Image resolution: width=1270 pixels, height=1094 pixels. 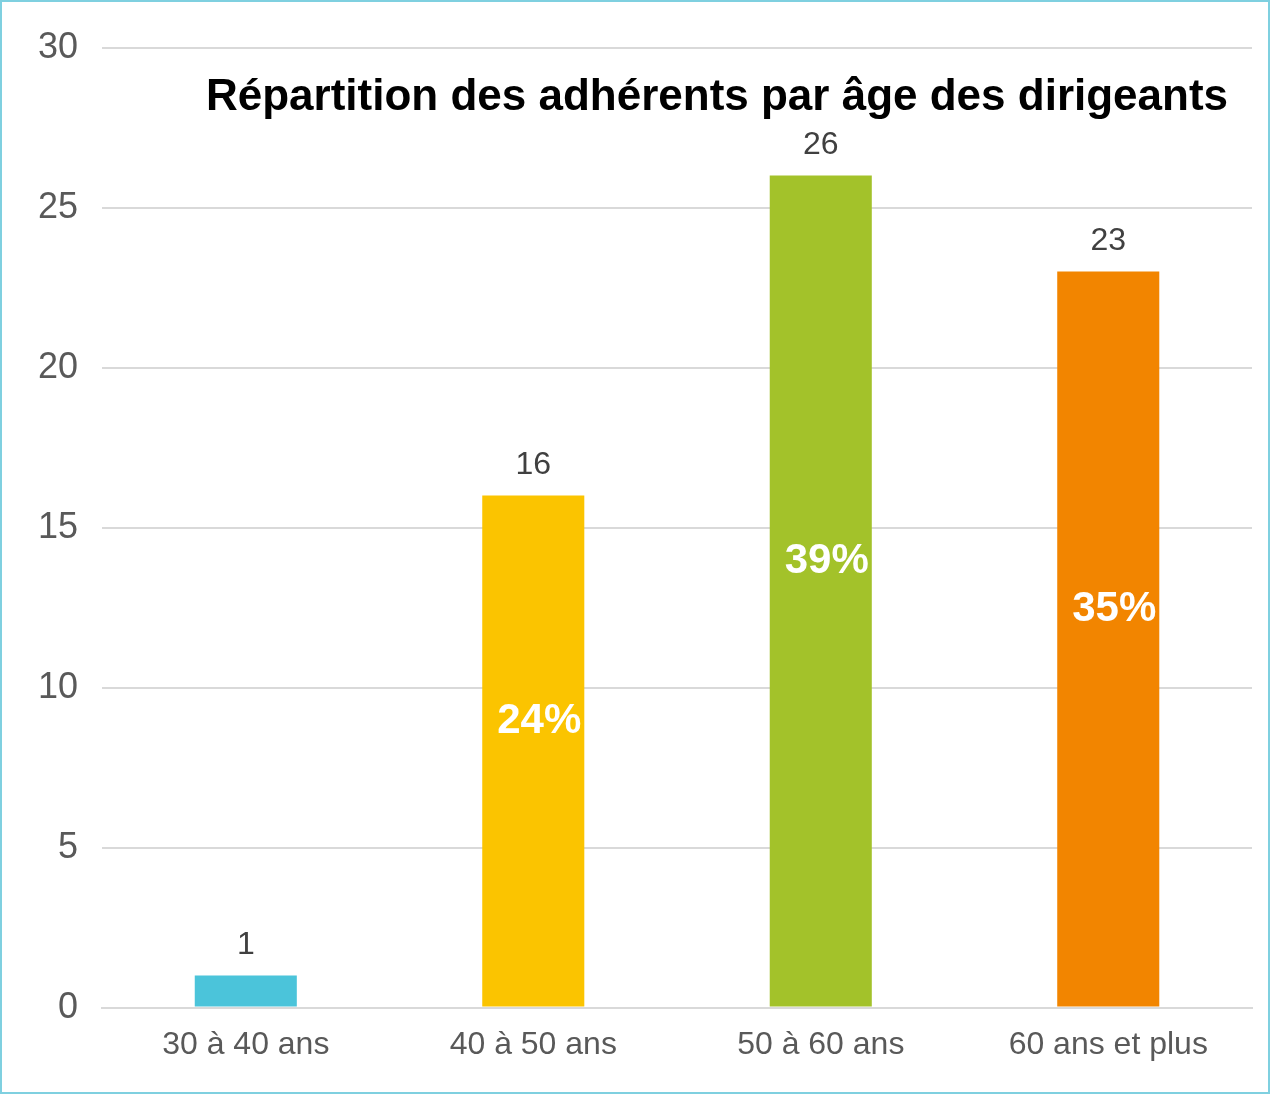 What do you see at coordinates (246, 1042) in the screenshot?
I see `x-tick-label: 30 à 40 ans` at bounding box center [246, 1042].